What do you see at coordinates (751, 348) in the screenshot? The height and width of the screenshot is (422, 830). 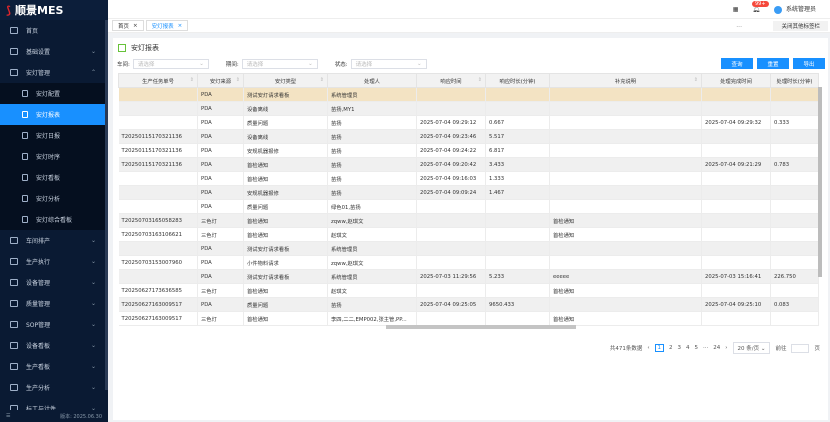 I see `page-size-select: 20 条/页 ⌄` at bounding box center [751, 348].